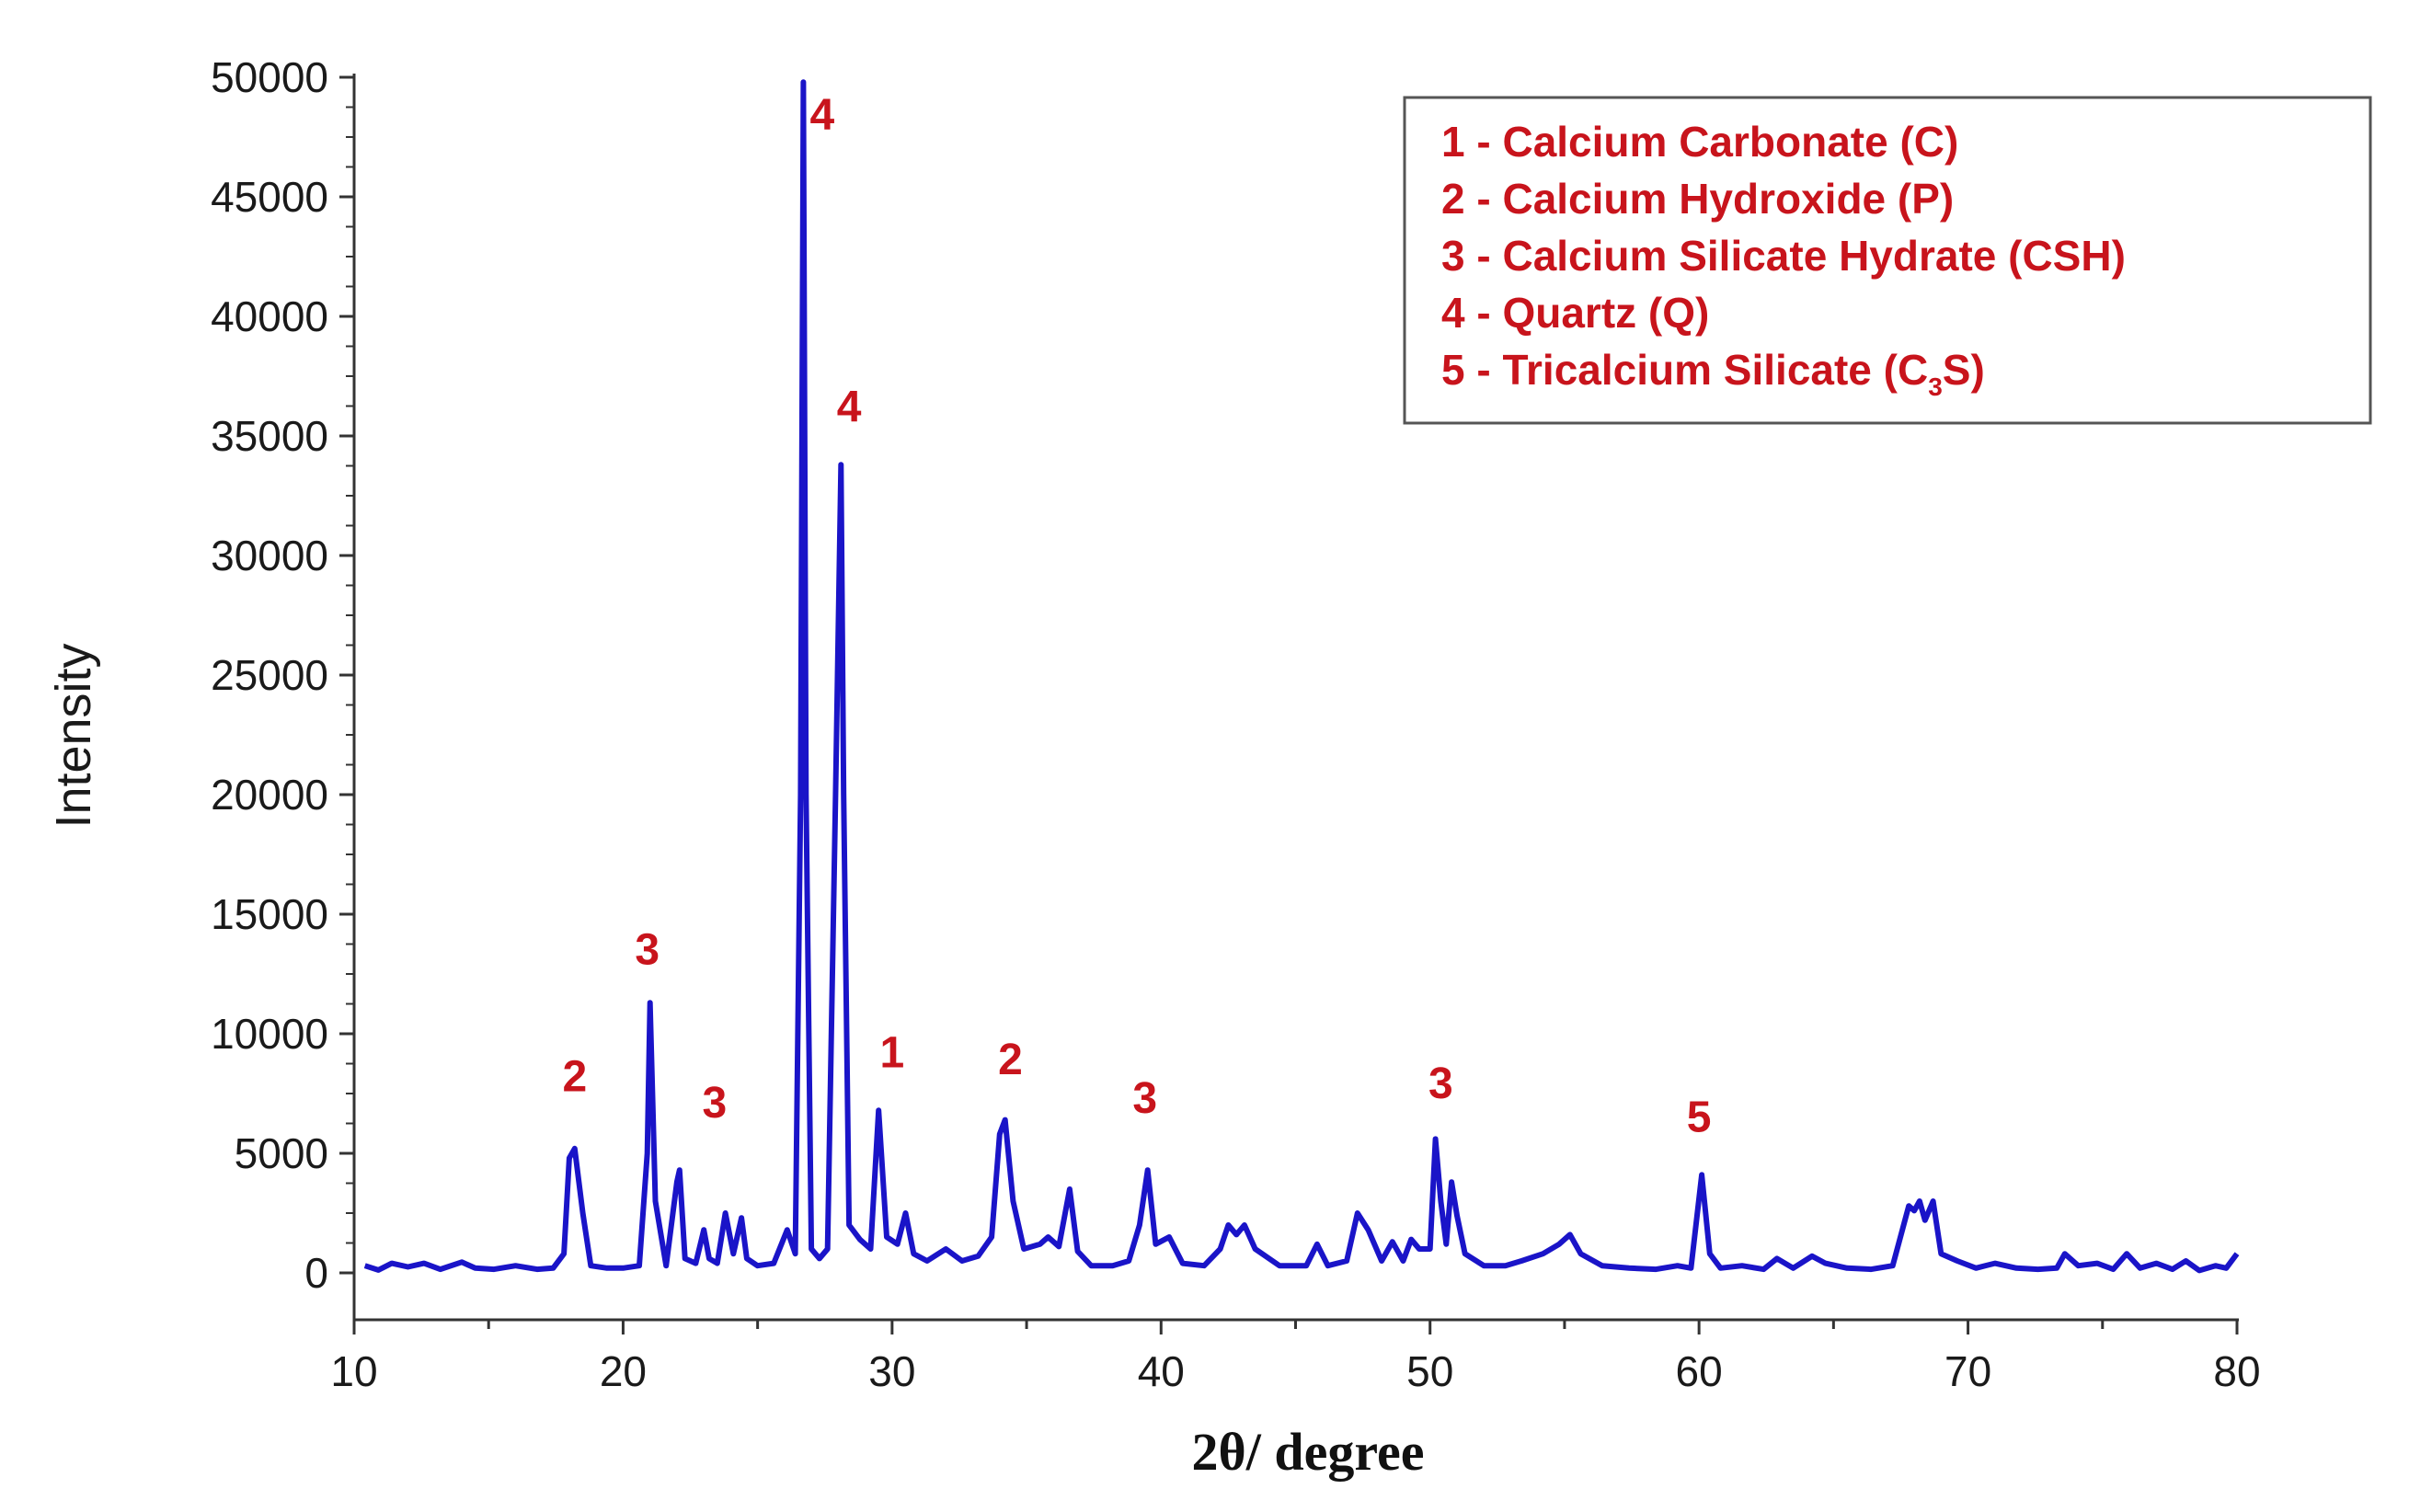 This screenshot has width=2409, height=1512. What do you see at coordinates (269, 914) in the screenshot?
I see `y-tick-label: 15000` at bounding box center [269, 914].